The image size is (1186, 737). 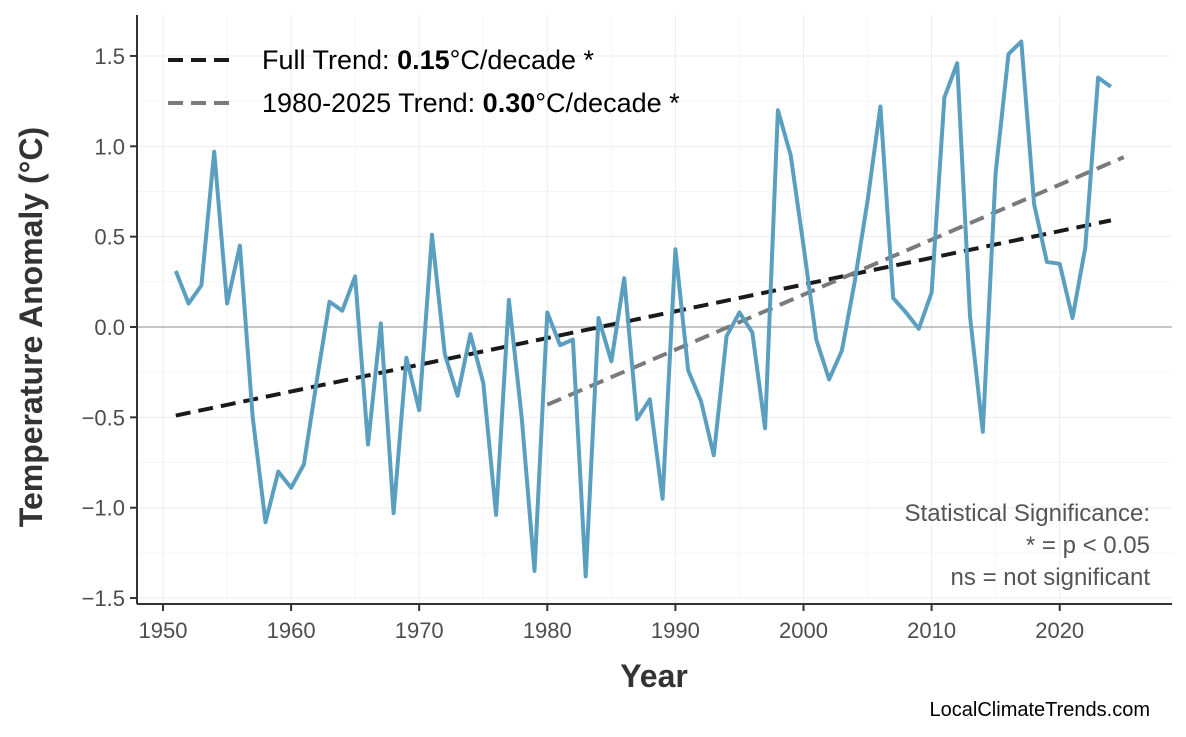 What do you see at coordinates (611, 623) in the screenshot?
I see `x-ticks: 1950 1960 1970 1980 1990 2000 2010 2020` at bounding box center [611, 623].